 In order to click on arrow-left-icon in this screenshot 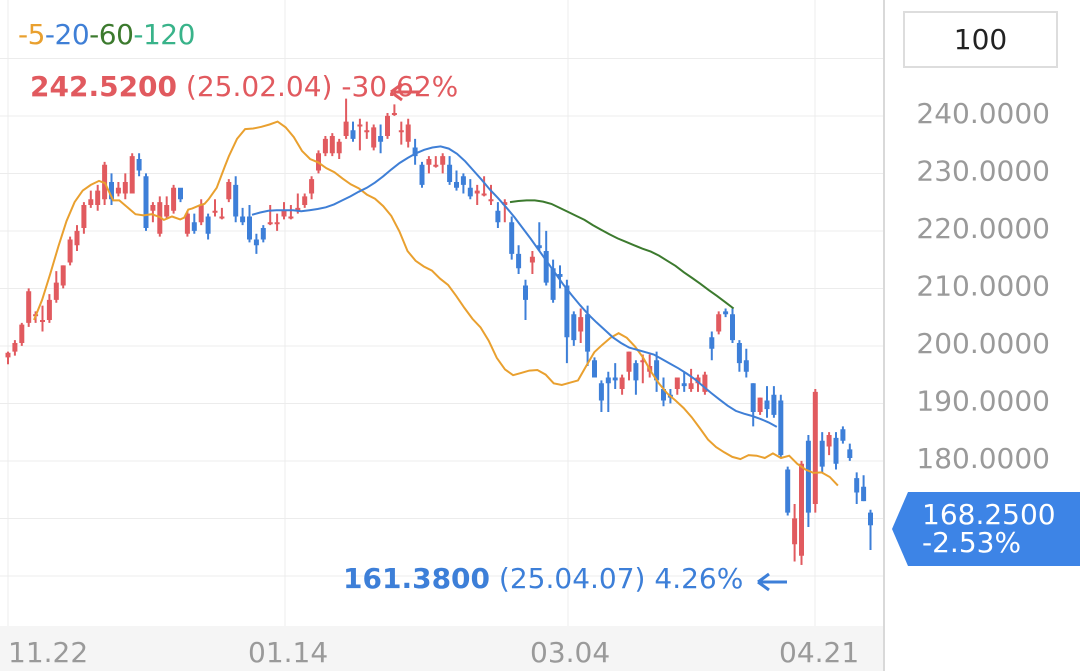, I will do `click(763, 582)`.